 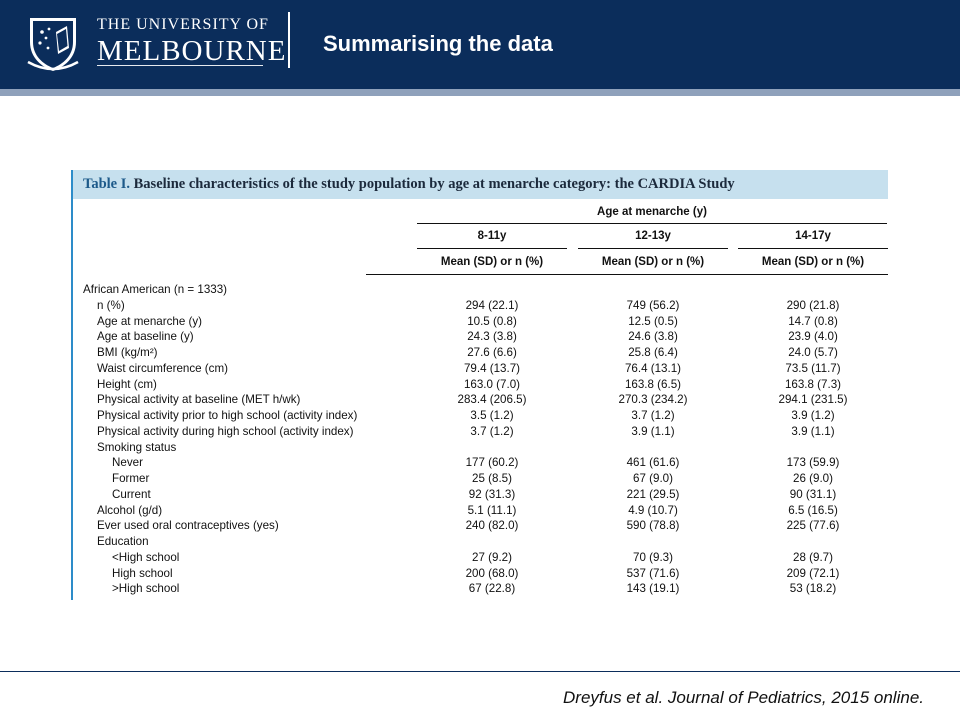 I want to click on table-left-rule, so click(x=72, y=385).